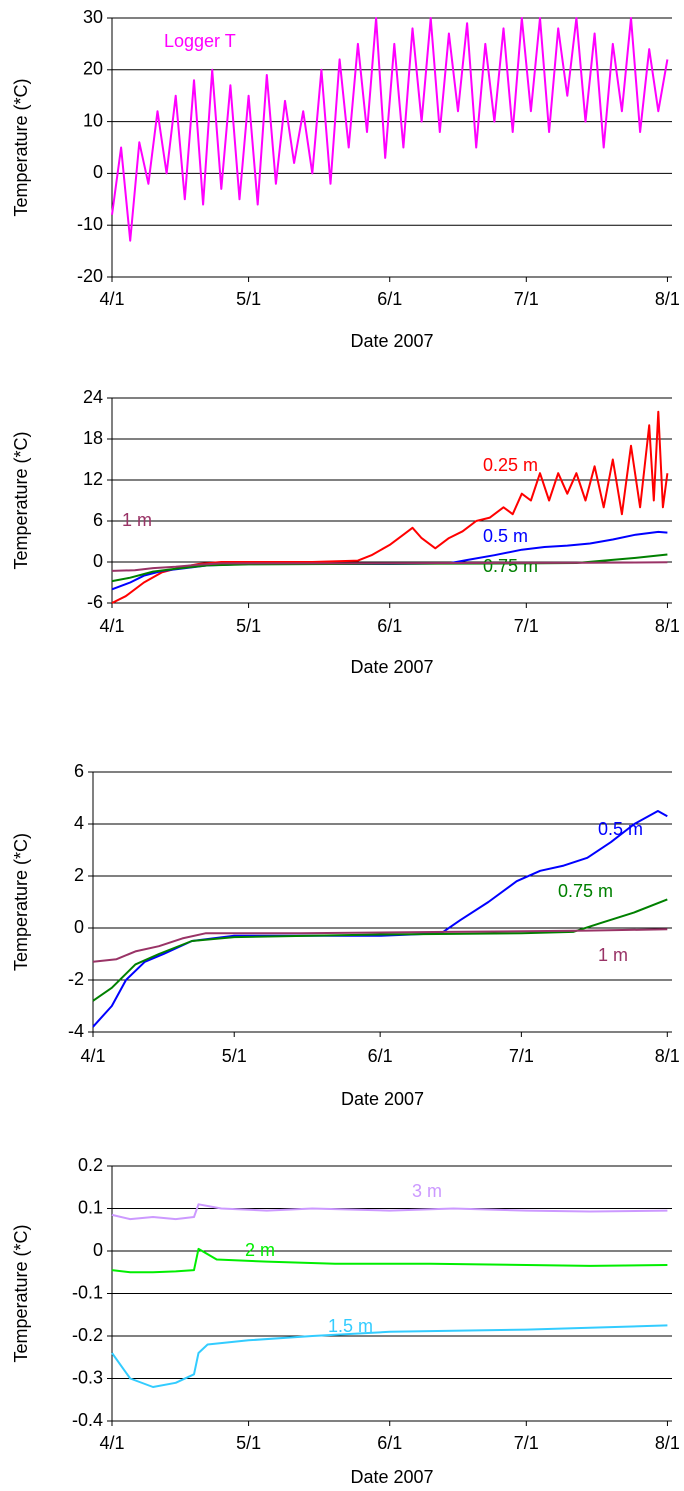 The image size is (684, 1491). I want to click on series-label: 0.25 m, so click(510, 465).